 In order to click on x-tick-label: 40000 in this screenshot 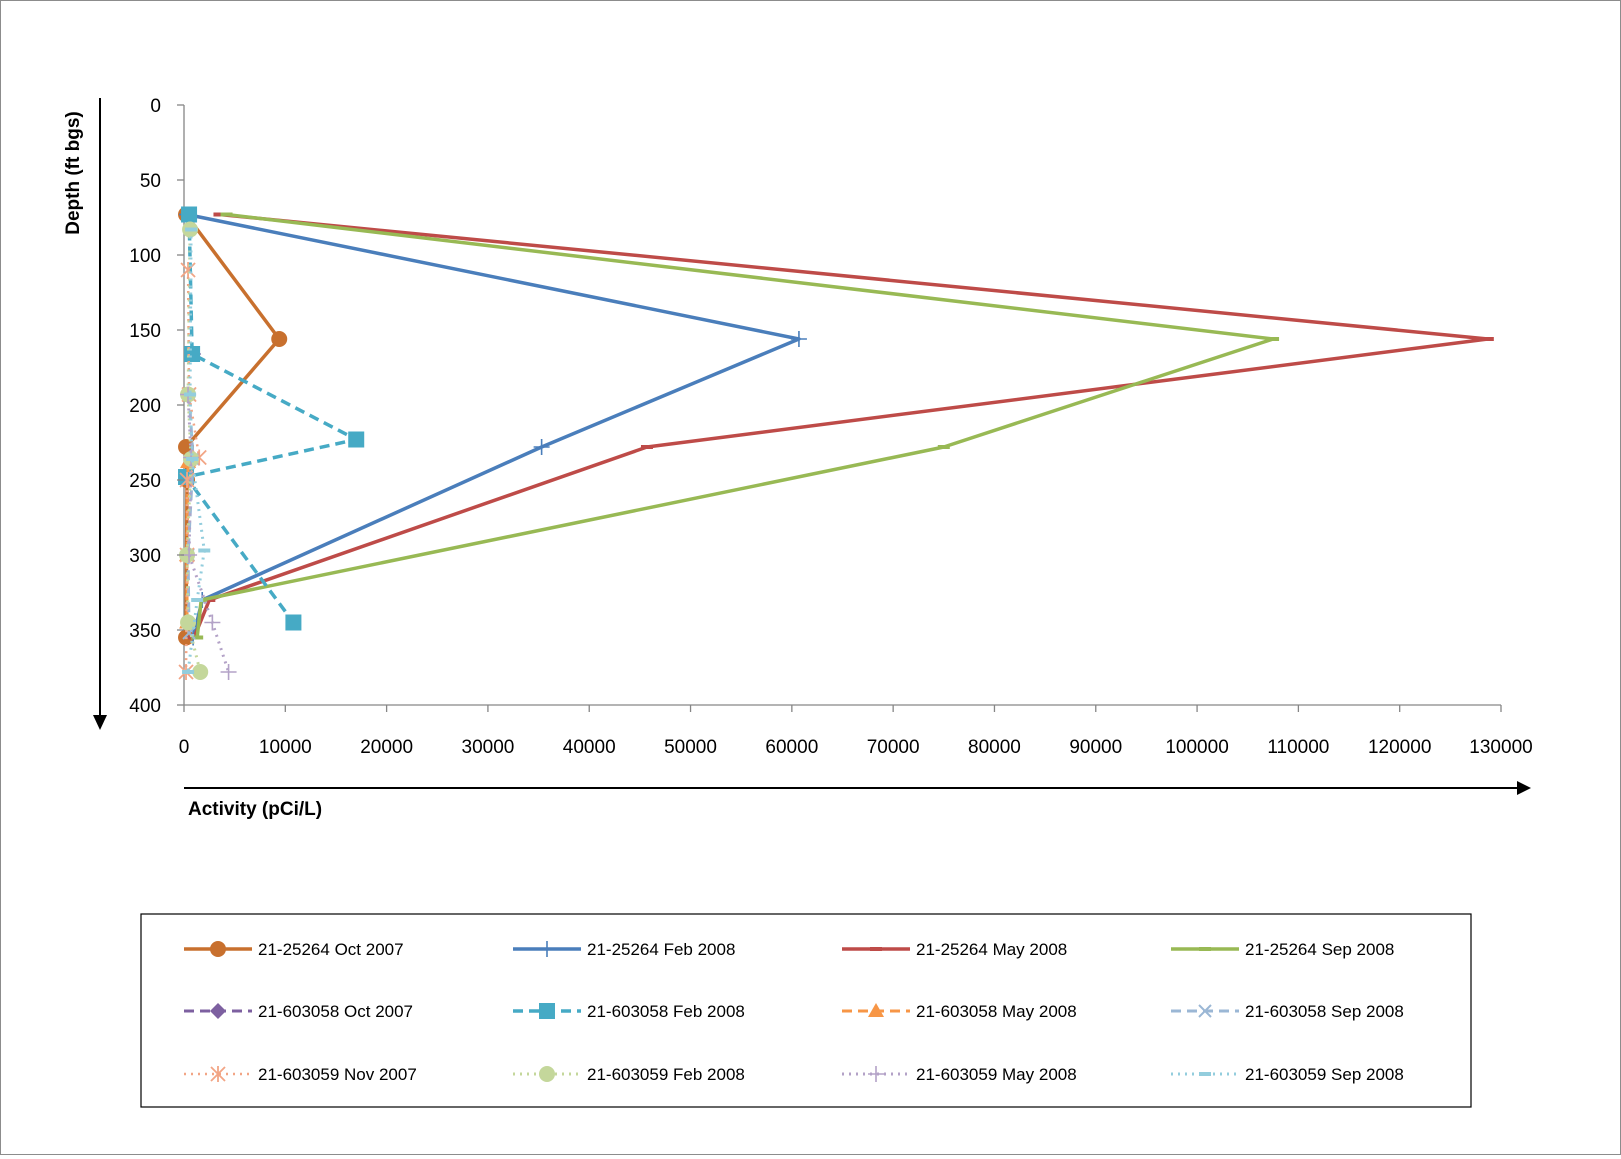, I will do `click(589, 747)`.